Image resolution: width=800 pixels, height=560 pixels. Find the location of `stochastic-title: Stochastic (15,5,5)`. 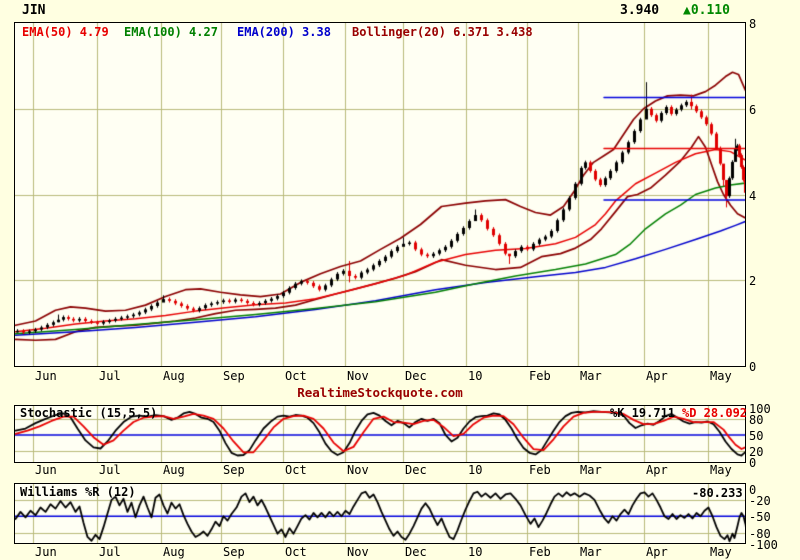

stochastic-title: Stochastic (15,5,5) is located at coordinates (89, 413).